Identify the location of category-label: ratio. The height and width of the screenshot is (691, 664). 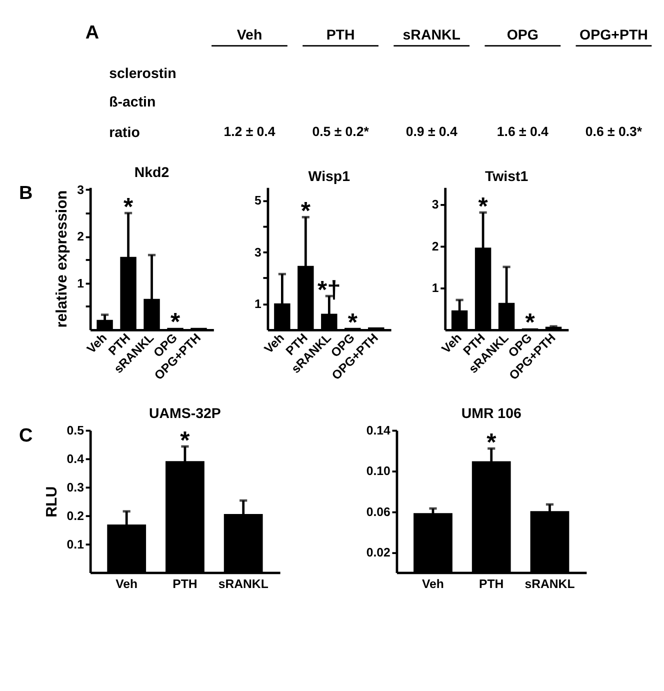
(124, 133).